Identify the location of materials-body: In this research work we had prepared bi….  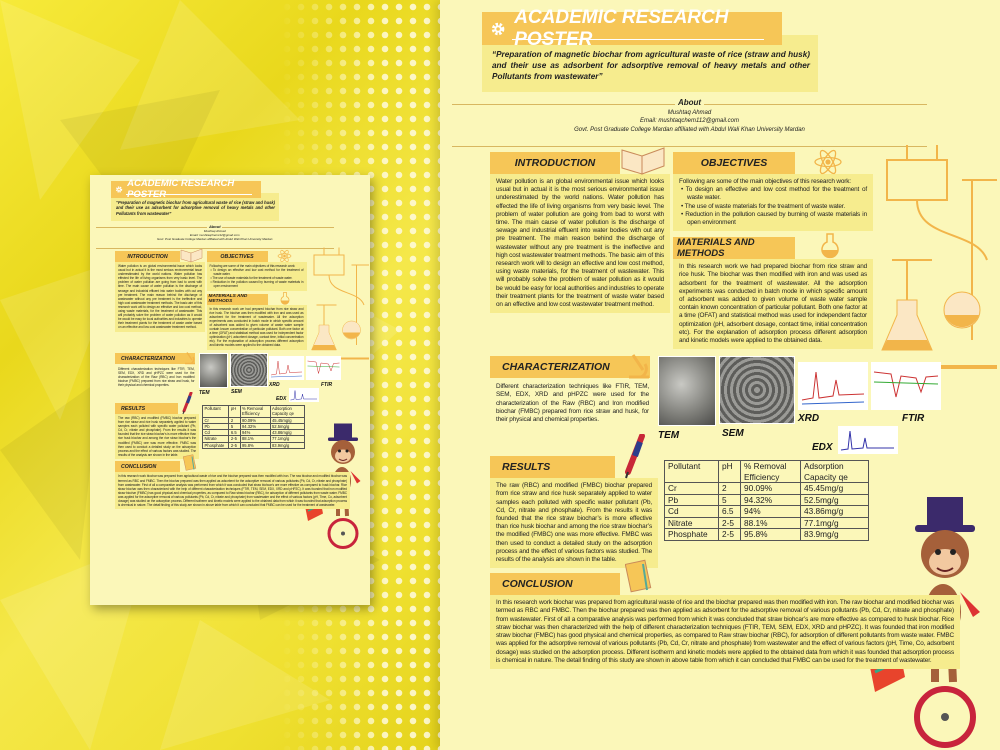
(256, 327).